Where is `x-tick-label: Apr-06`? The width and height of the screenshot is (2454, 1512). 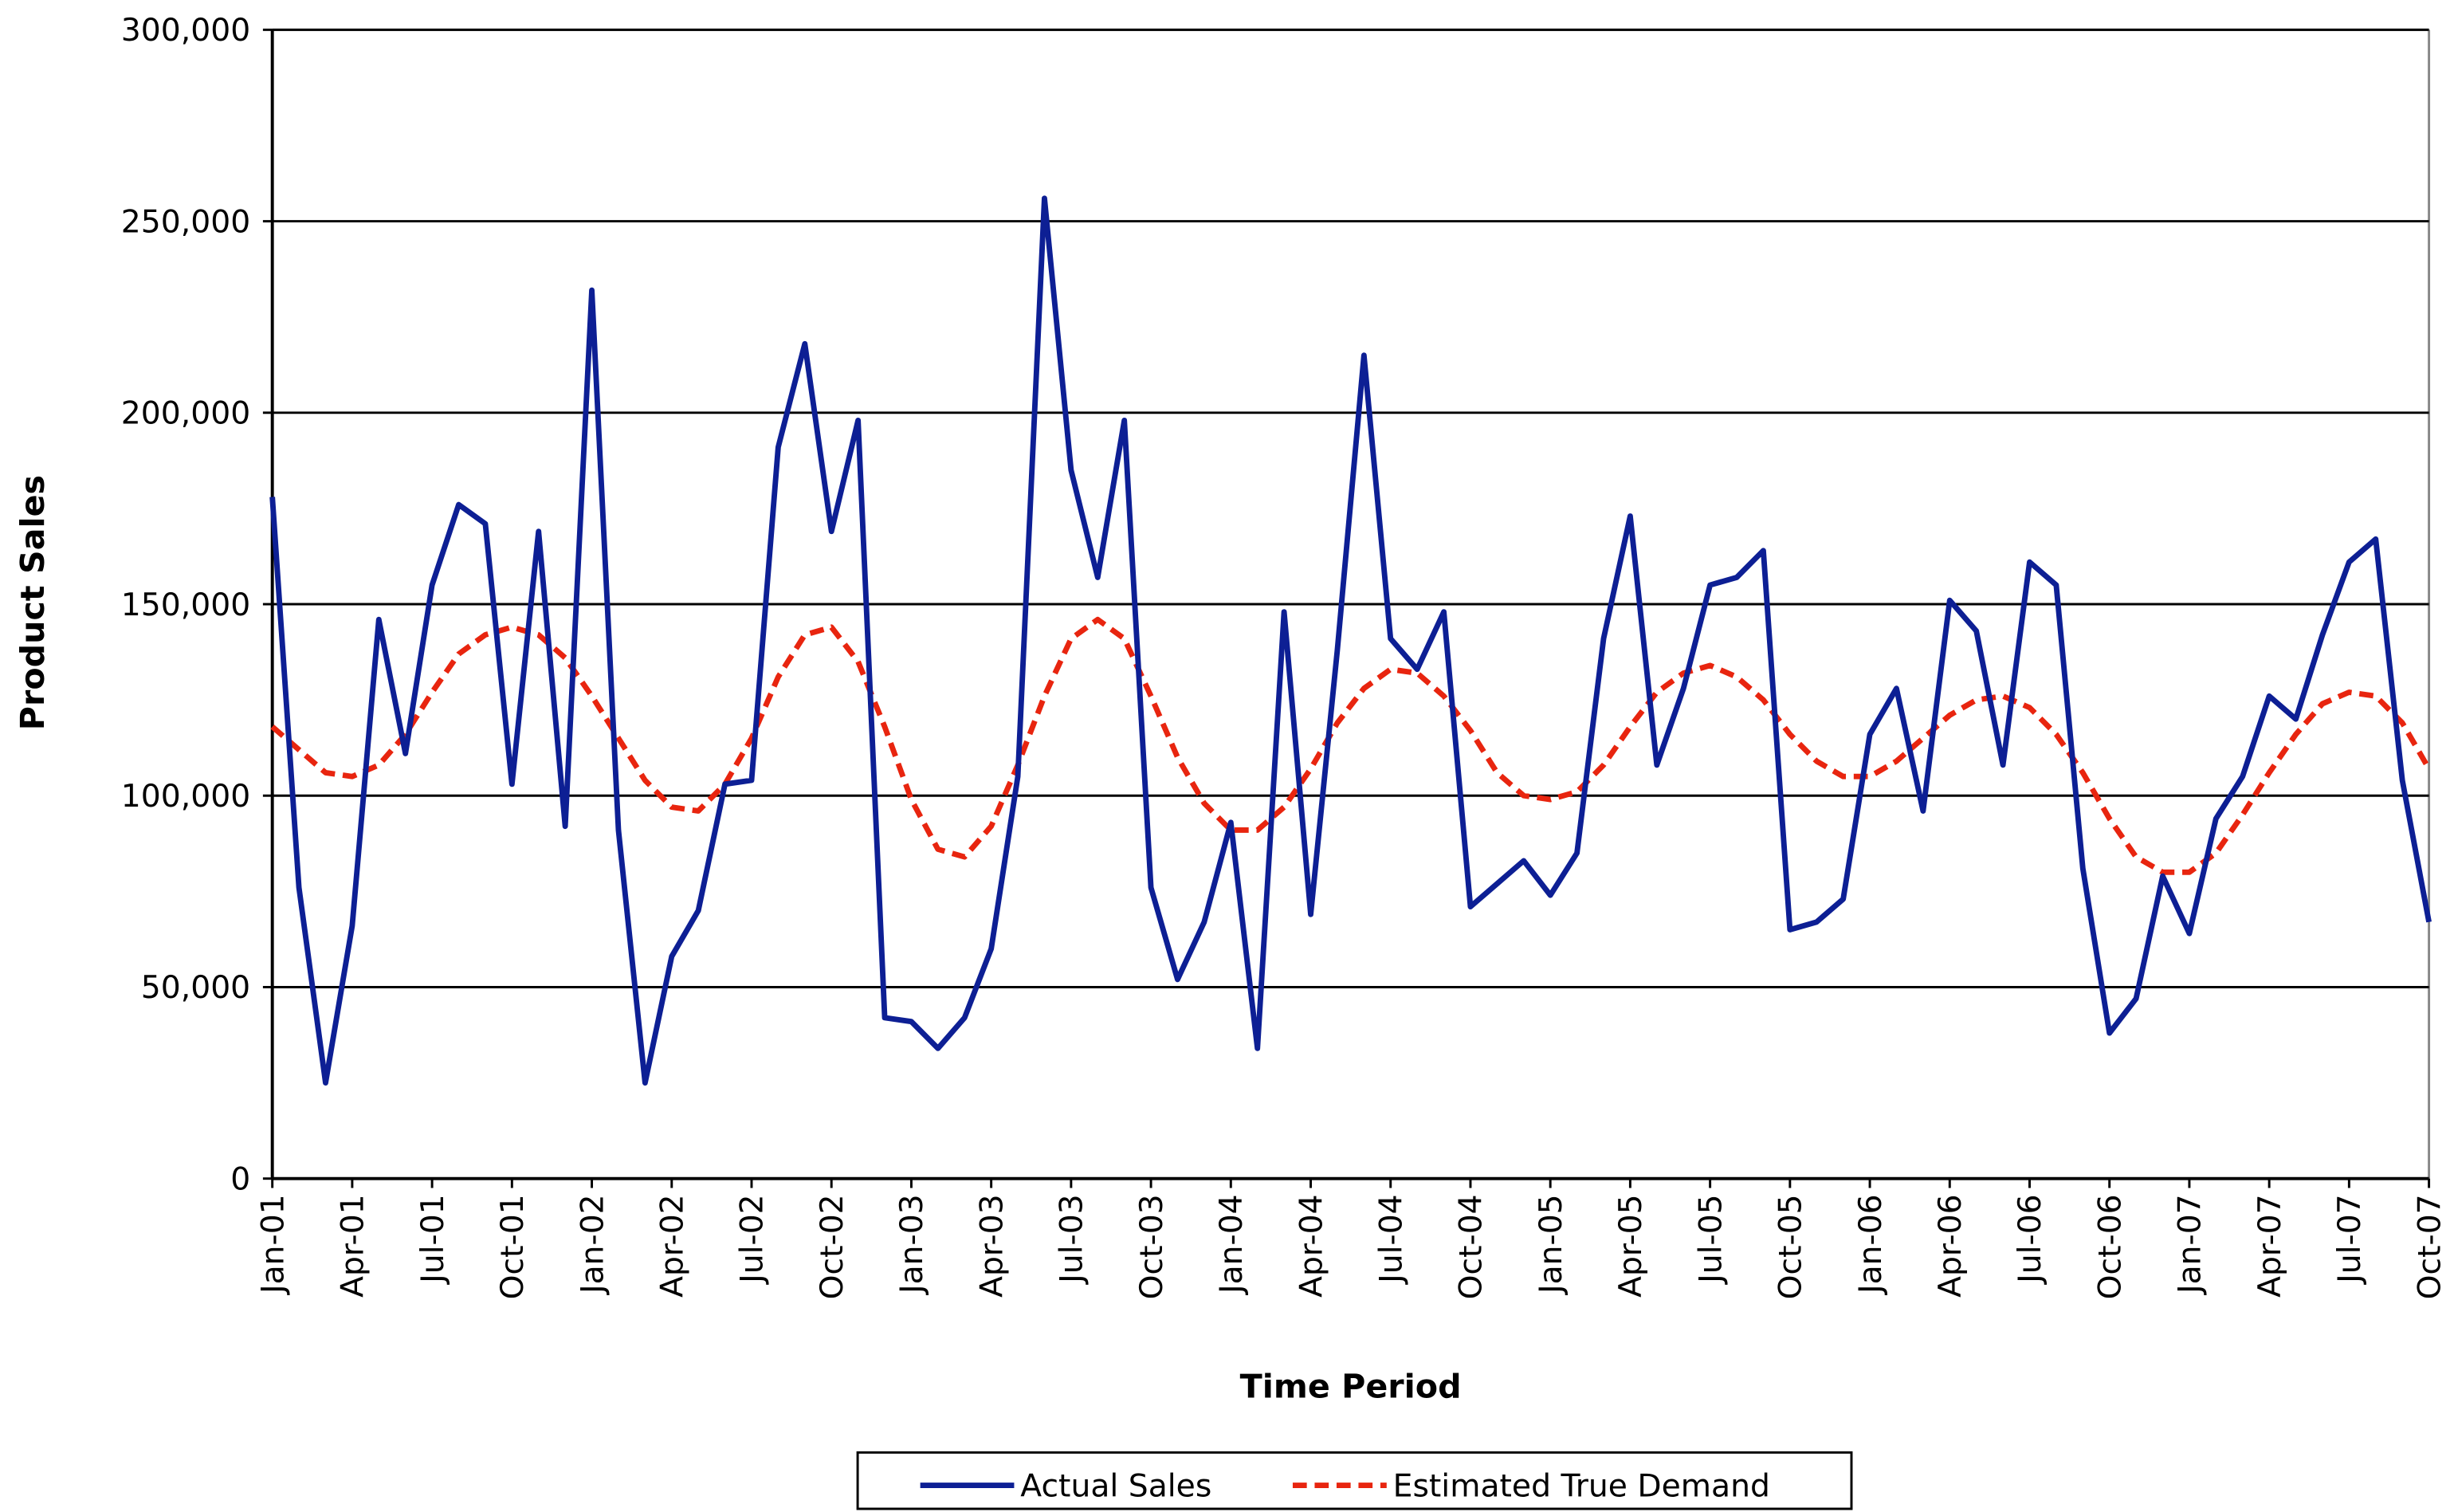 x-tick-label: Apr-06 is located at coordinates (1951, 1246).